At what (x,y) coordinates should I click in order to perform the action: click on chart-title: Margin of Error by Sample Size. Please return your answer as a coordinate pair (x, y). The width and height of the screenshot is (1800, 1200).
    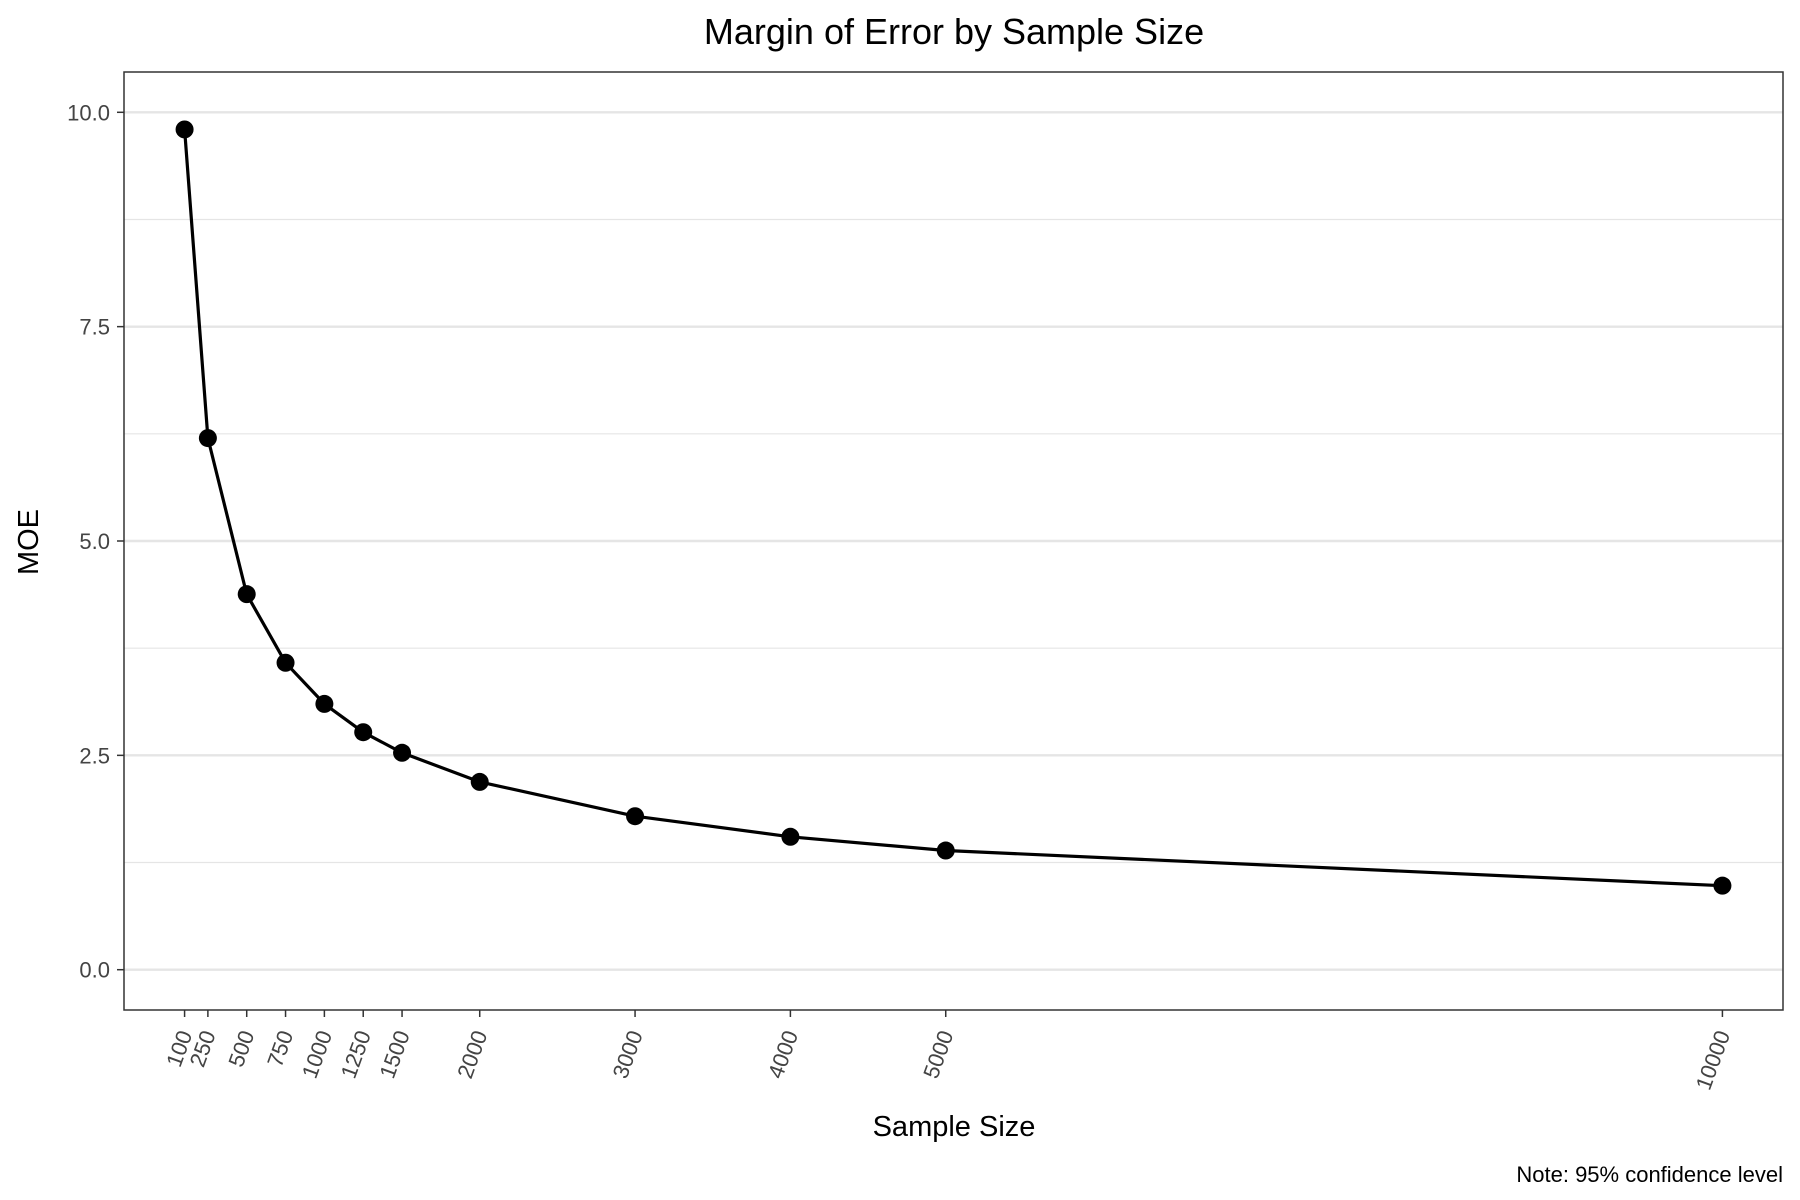
    Looking at the image, I should click on (954, 31).